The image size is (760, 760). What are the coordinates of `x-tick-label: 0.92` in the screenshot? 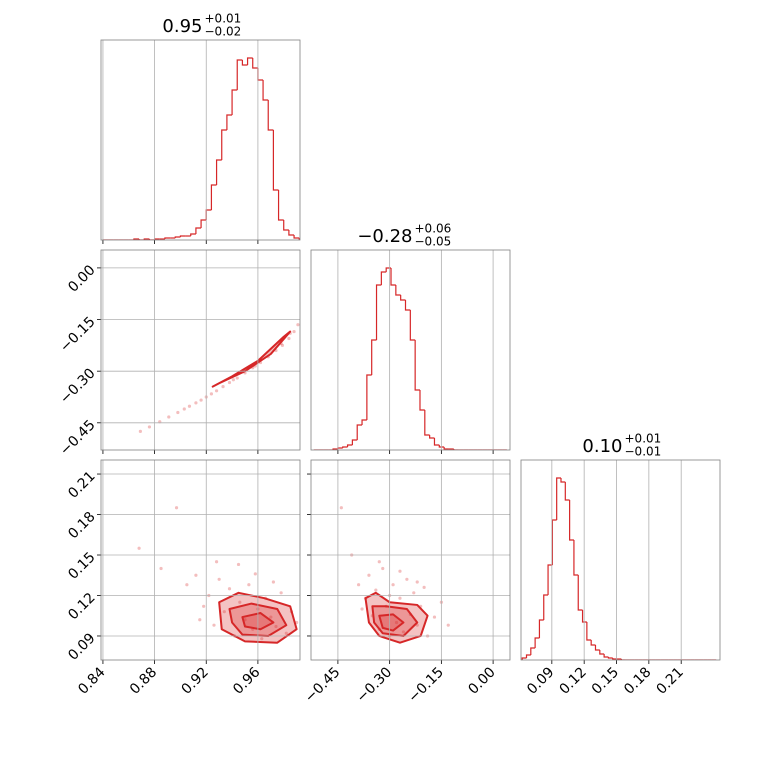 It's located at (195, 680).